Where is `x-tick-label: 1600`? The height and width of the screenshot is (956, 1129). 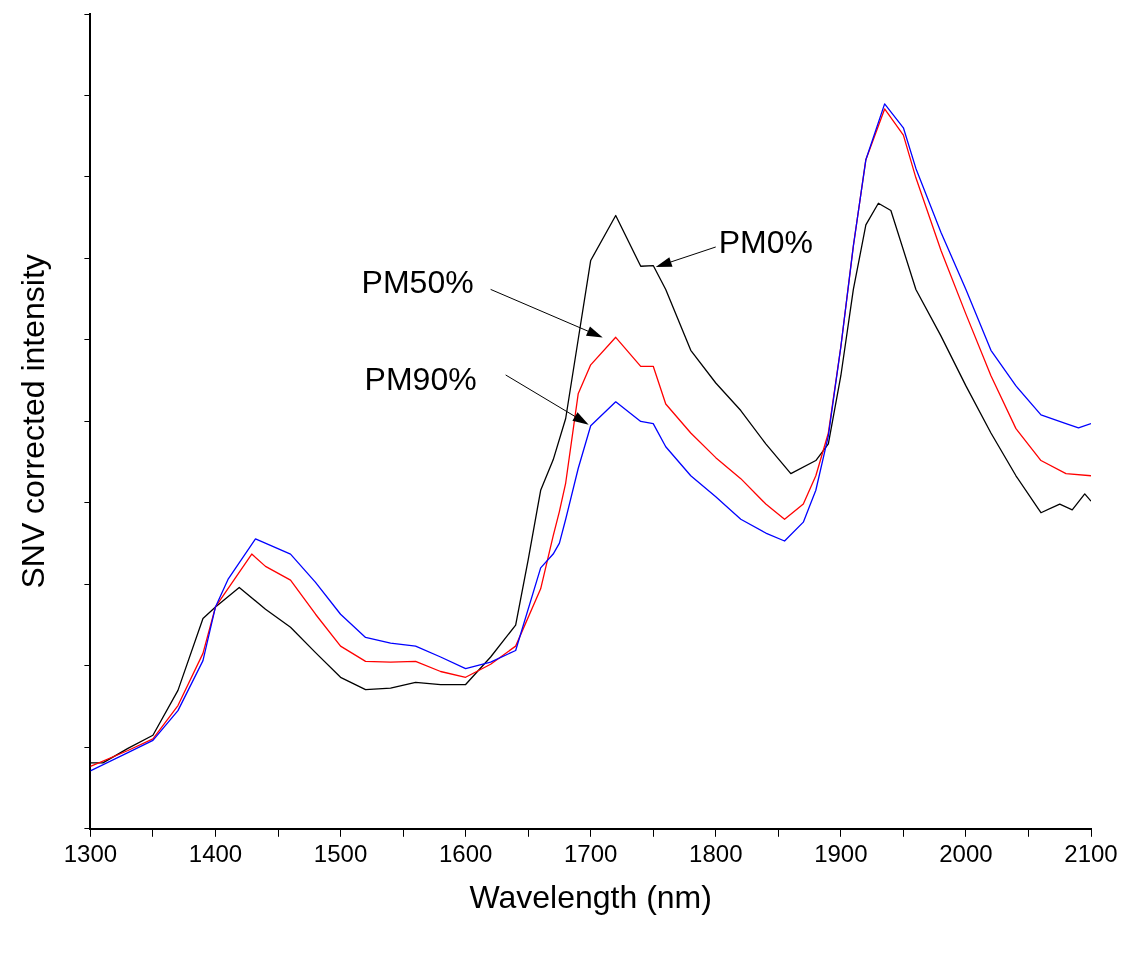 x-tick-label: 1600 is located at coordinates (465, 853).